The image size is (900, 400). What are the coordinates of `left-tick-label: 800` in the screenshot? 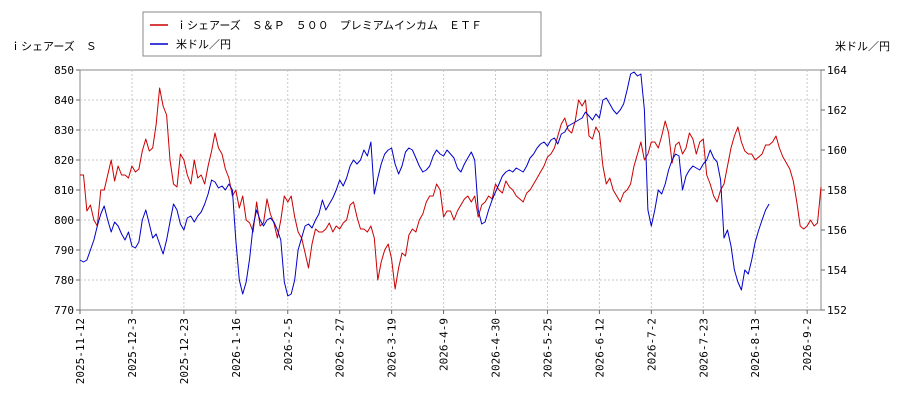 It's located at (64, 220).